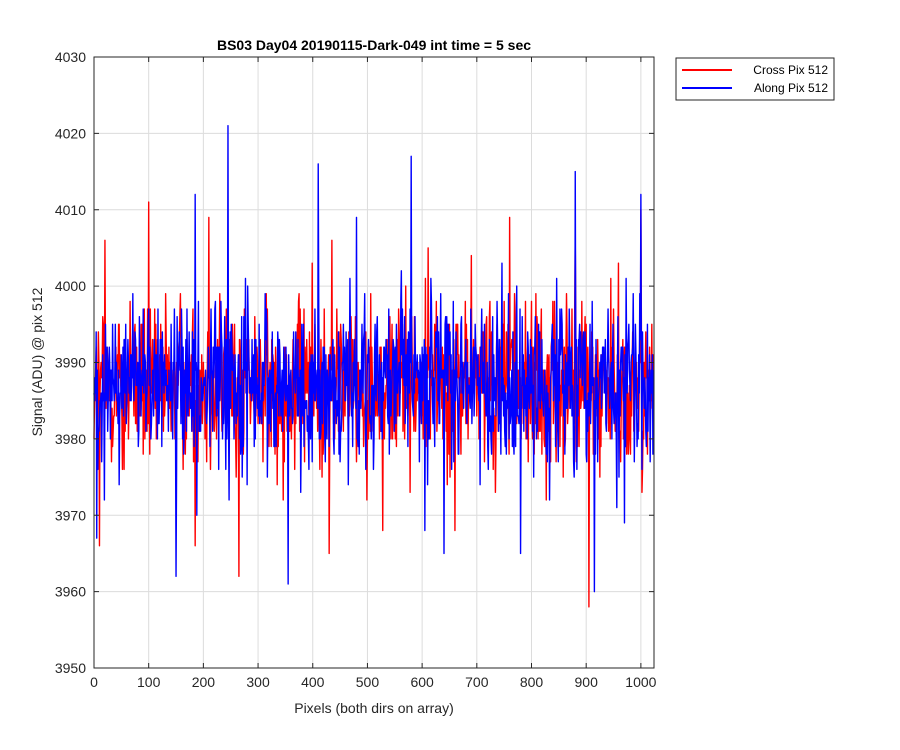  I want to click on x-tick-label: 600, so click(422, 682).